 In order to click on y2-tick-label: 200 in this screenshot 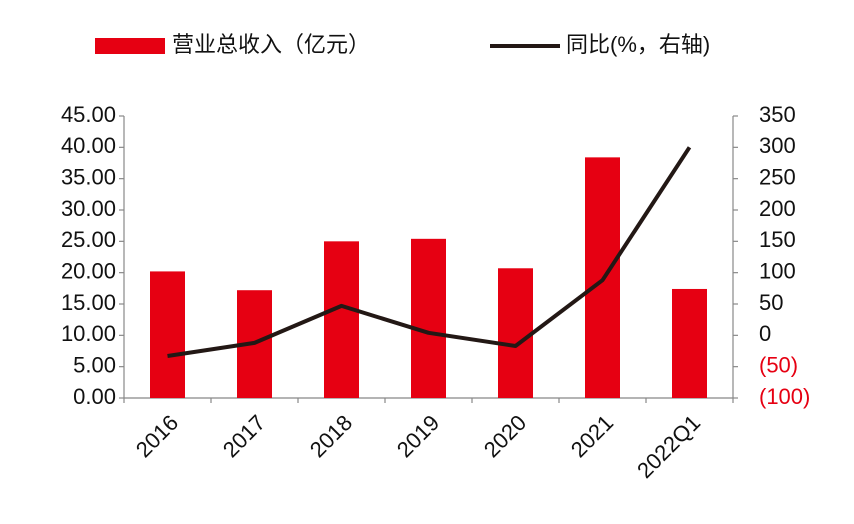, I will do `click(777, 208)`.